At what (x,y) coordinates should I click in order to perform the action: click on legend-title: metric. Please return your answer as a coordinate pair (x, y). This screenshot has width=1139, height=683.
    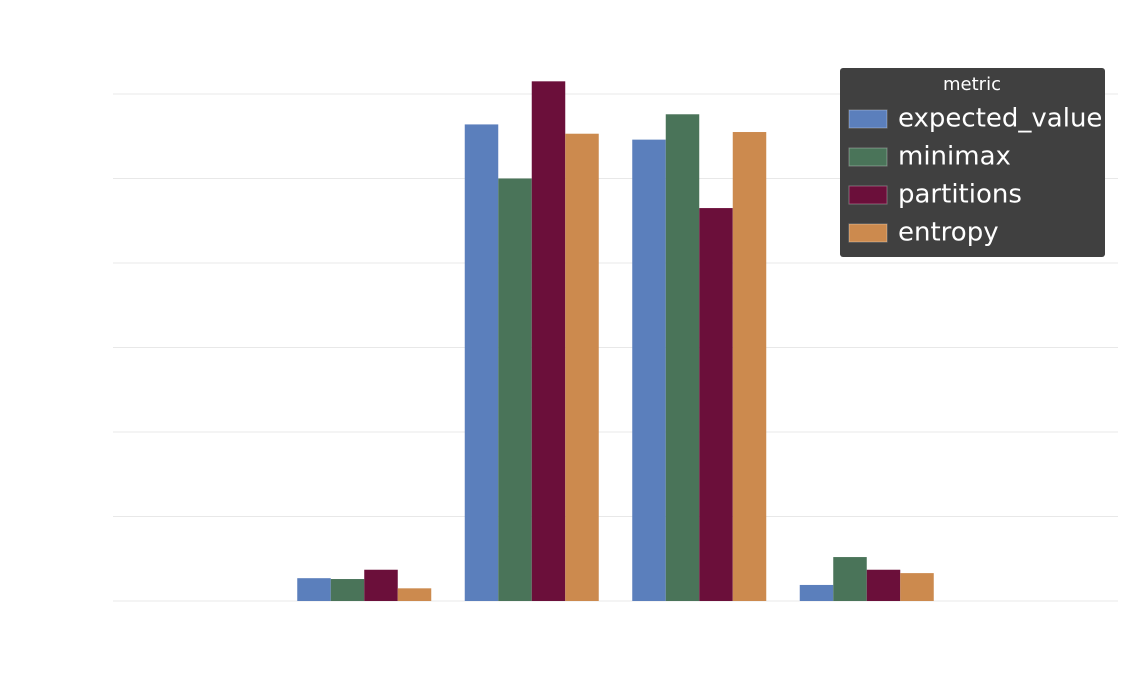
    Looking at the image, I should click on (972, 84).